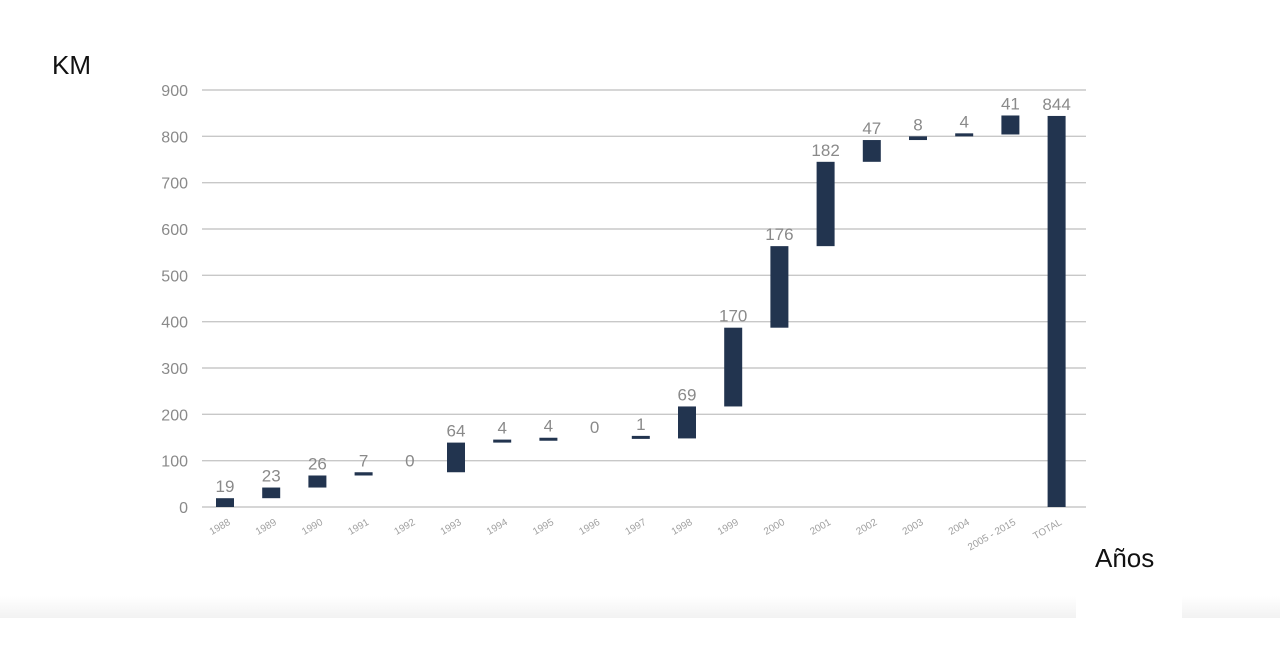  What do you see at coordinates (1125, 558) in the screenshot?
I see `x-axis-title: Años` at bounding box center [1125, 558].